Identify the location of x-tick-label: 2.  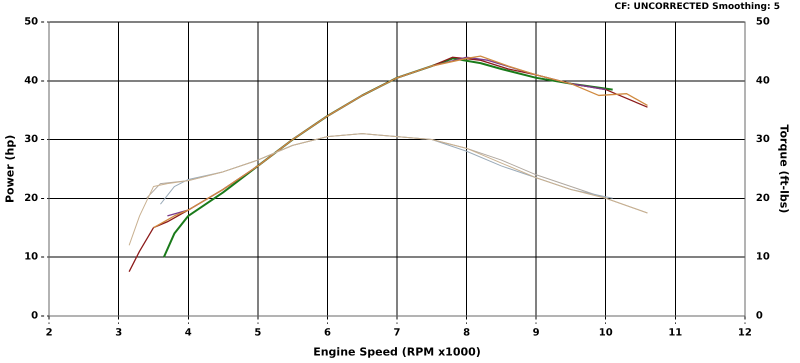
(49, 332).